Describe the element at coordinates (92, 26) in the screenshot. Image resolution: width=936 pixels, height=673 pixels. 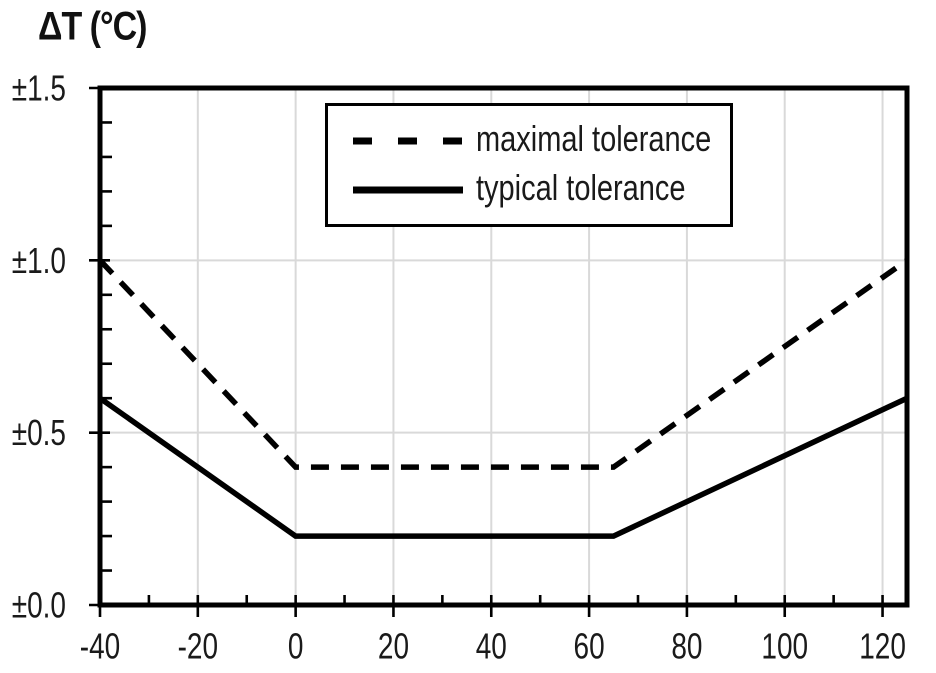
I see `y-axis-title: ΔT (°C)` at that location.